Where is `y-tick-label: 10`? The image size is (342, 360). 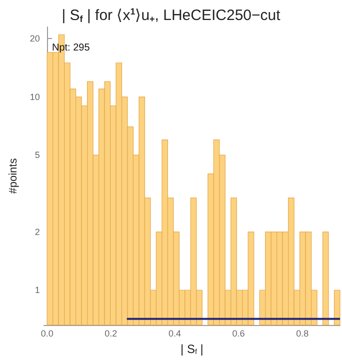 y-tick-label: 10 is located at coordinates (35, 97).